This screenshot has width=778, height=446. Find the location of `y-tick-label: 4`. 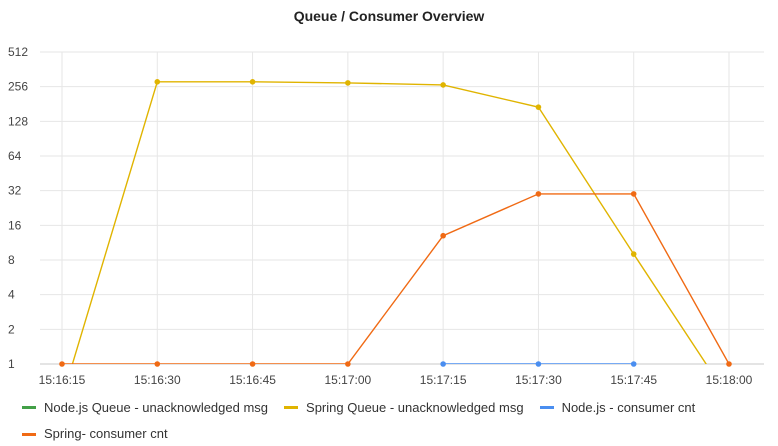

y-tick-label: 4 is located at coordinates (11, 295).